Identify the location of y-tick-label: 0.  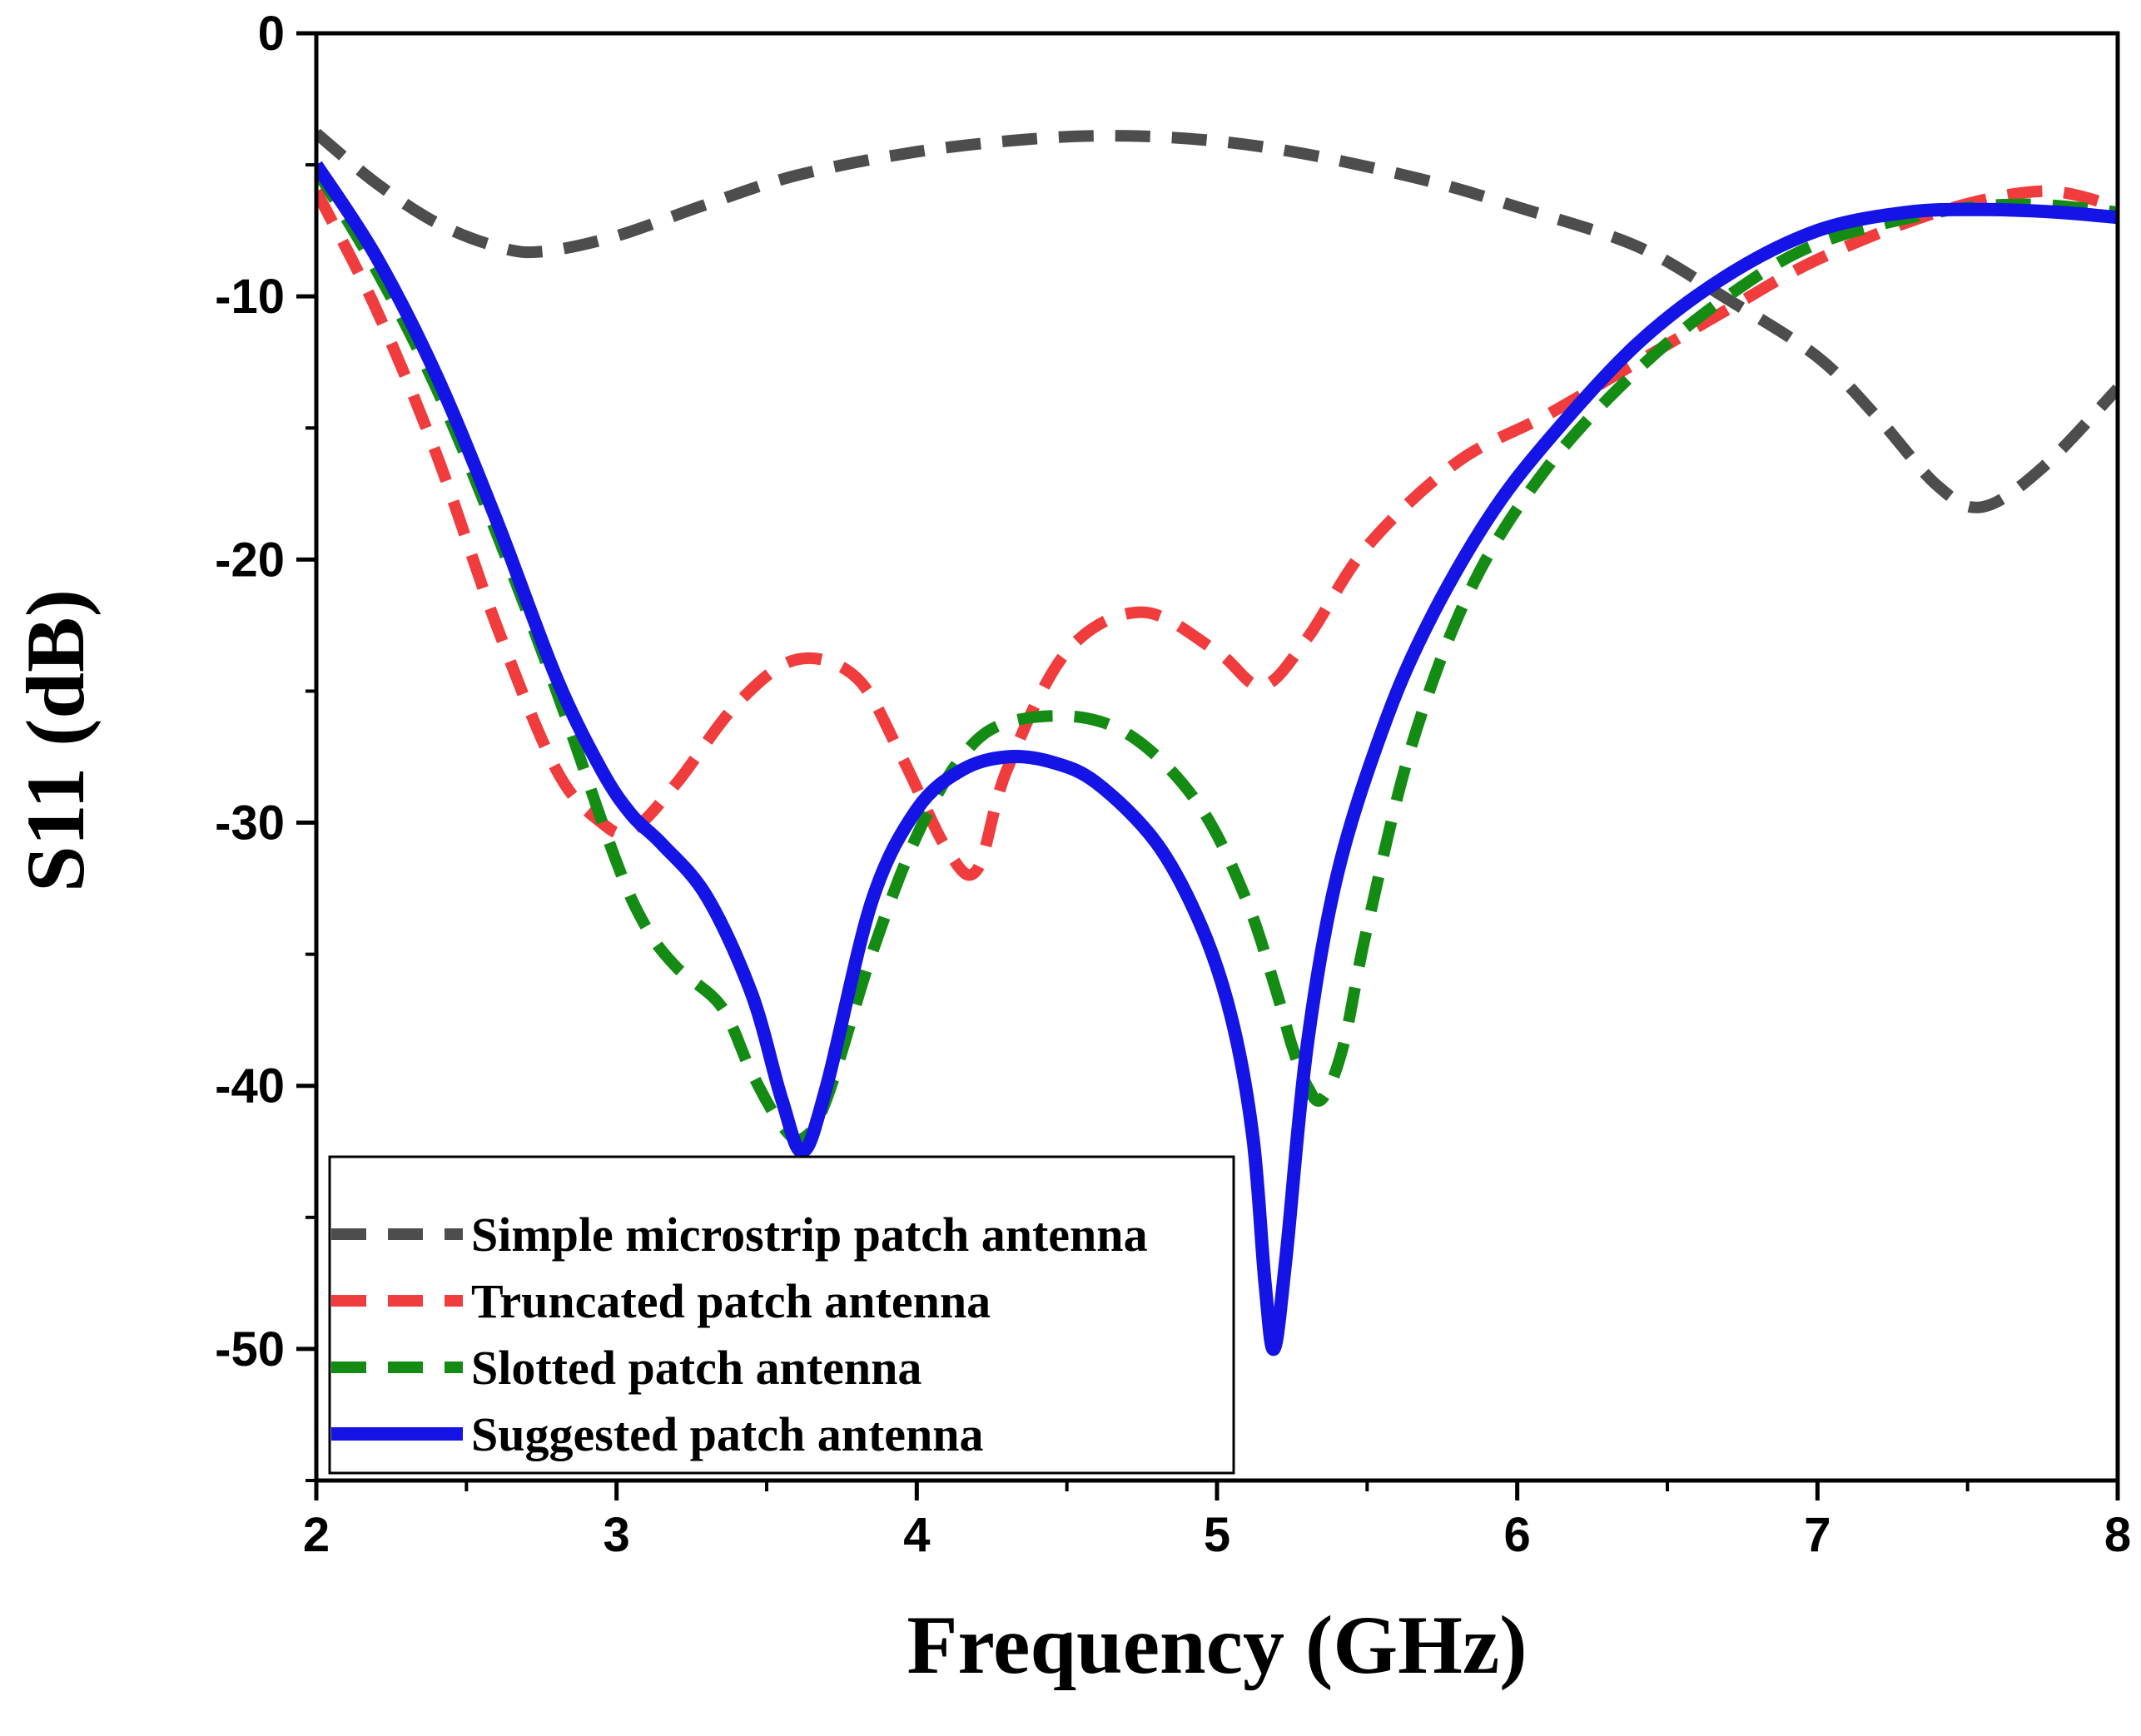
(271, 34).